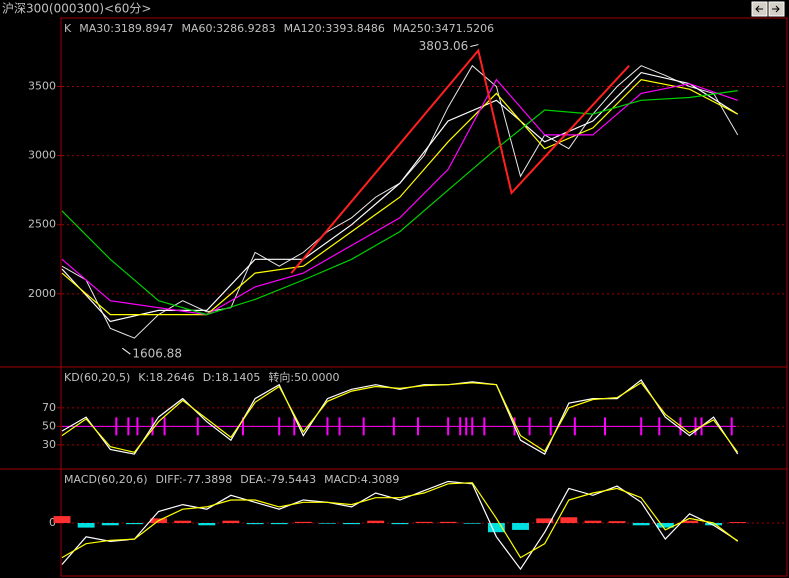 The image size is (789, 578). What do you see at coordinates (52, 522) in the screenshot?
I see `y-tick-label: 0` at bounding box center [52, 522].